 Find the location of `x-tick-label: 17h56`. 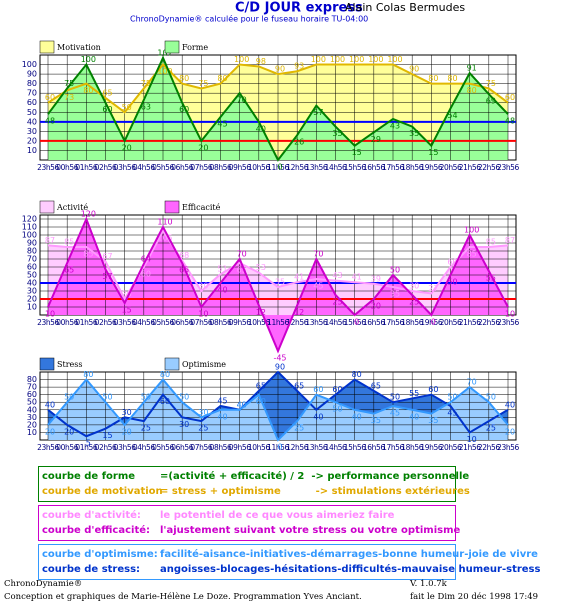

x-tick-label: 17h56 is located at coordinates (393, 322).